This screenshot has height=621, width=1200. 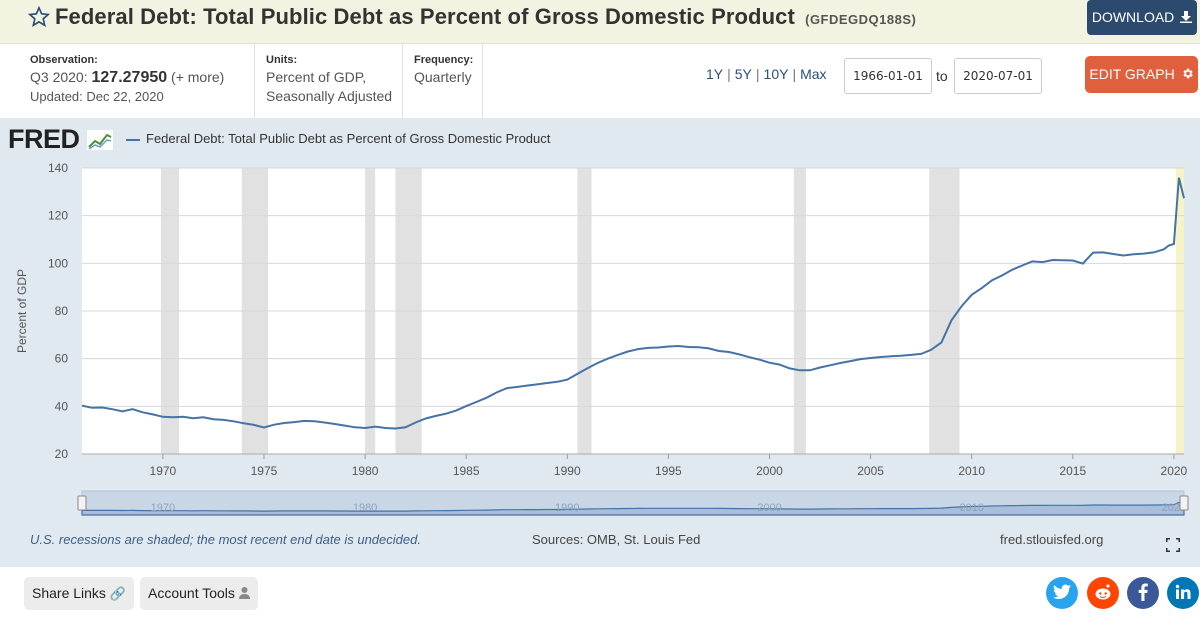 I want to click on edit-graph-label: EDIT GRAPH, so click(x=1132, y=74).